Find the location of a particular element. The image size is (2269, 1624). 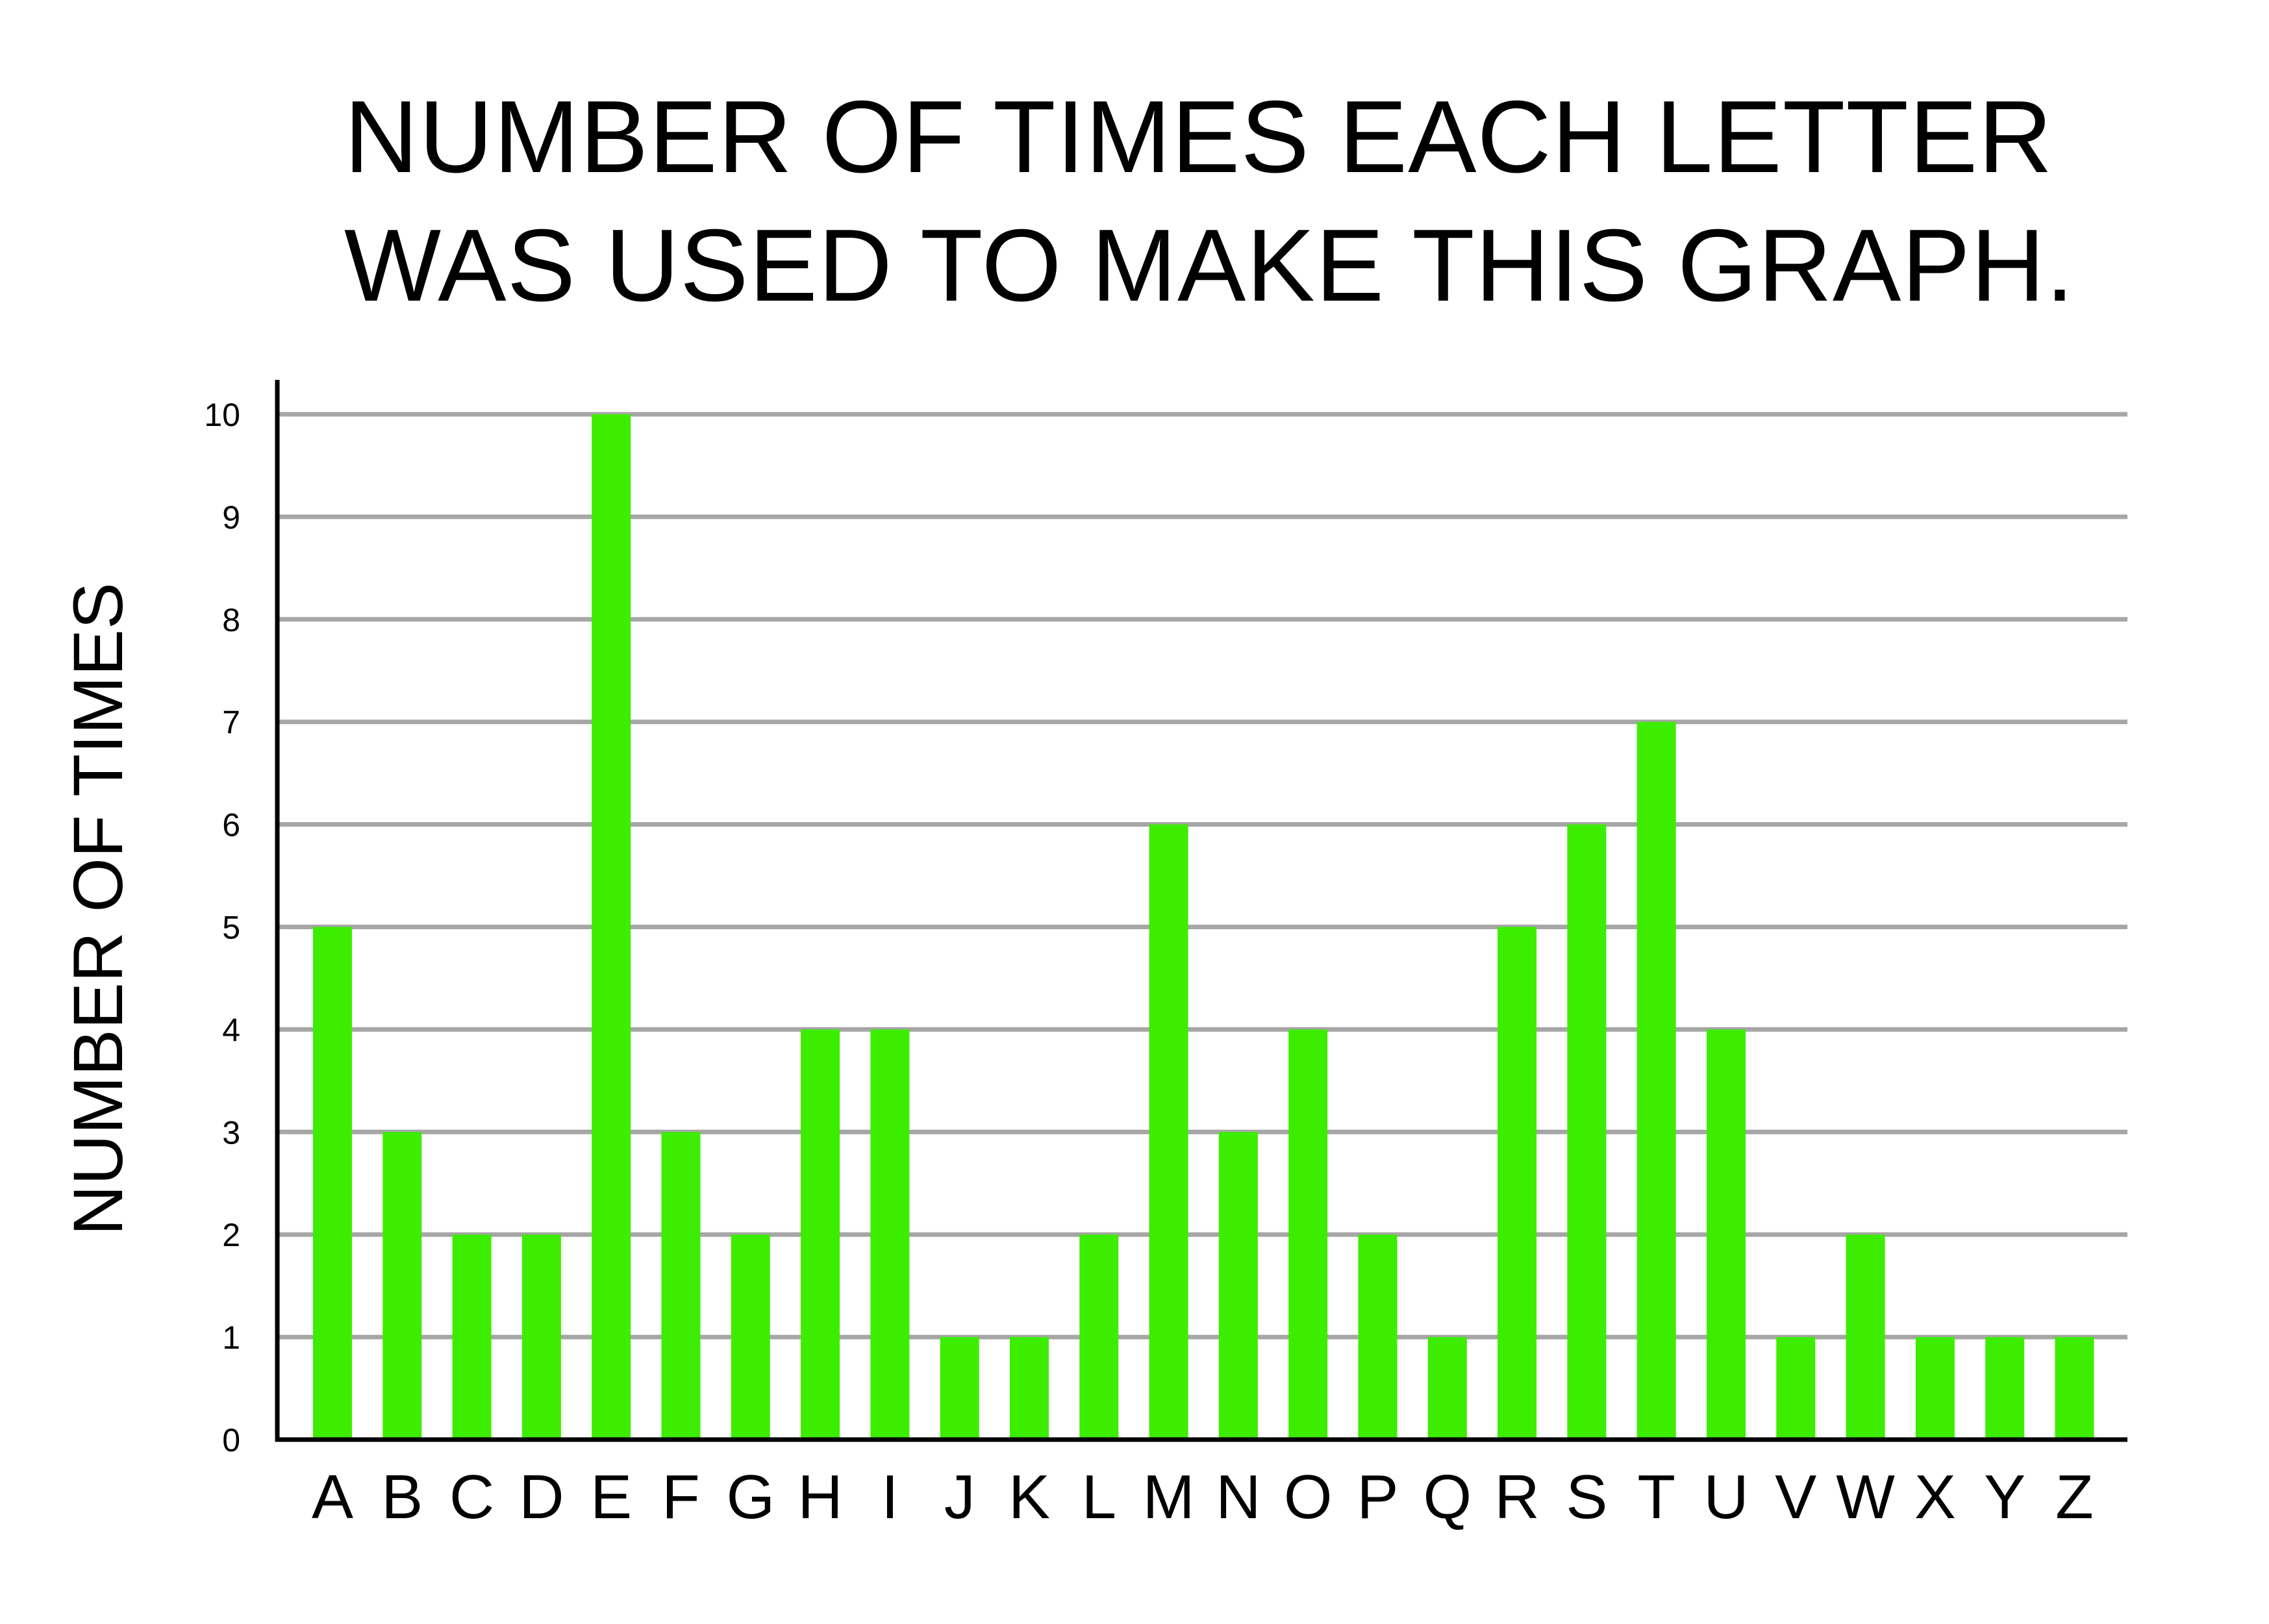

bar-c is located at coordinates (472, 1337).